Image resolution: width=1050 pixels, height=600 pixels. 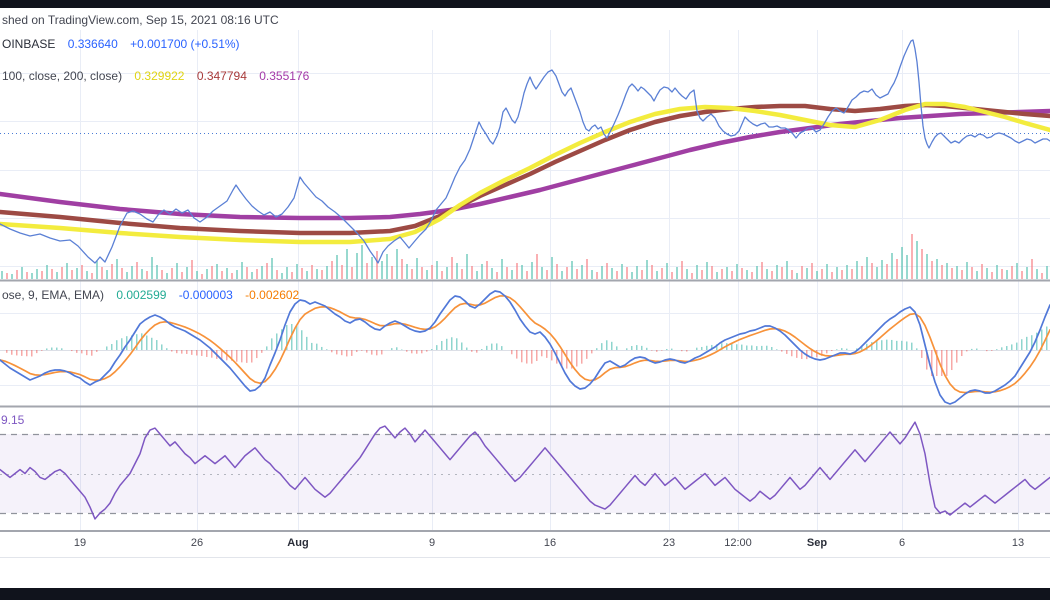 What do you see at coordinates (432, 543) in the screenshot?
I see `time-axis-label: 9` at bounding box center [432, 543].